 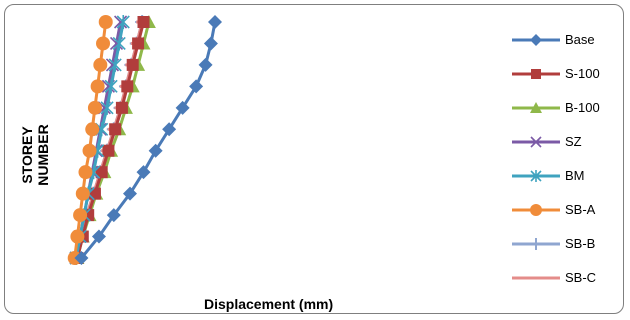 What do you see at coordinates (582, 73) in the screenshot?
I see `legend-label: S-100` at bounding box center [582, 73].